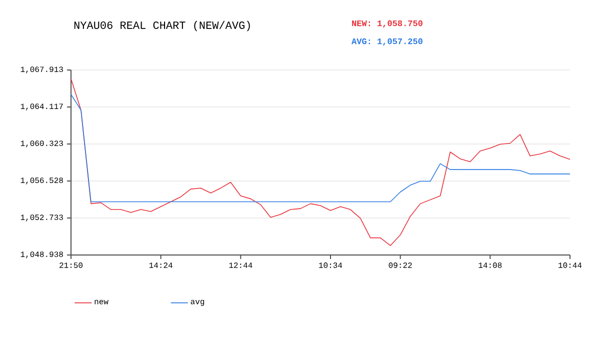  What do you see at coordinates (400, 265) in the screenshot?
I see `x-tick-label: 09:22` at bounding box center [400, 265].